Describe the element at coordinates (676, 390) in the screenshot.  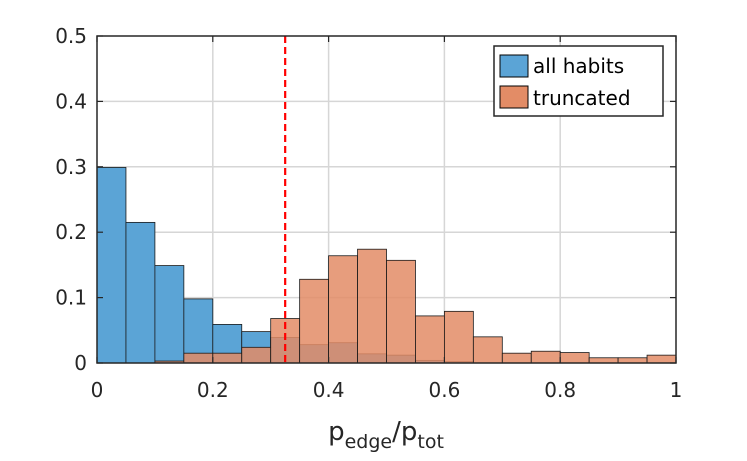
I see `x-tick-label-5: 1` at that location.